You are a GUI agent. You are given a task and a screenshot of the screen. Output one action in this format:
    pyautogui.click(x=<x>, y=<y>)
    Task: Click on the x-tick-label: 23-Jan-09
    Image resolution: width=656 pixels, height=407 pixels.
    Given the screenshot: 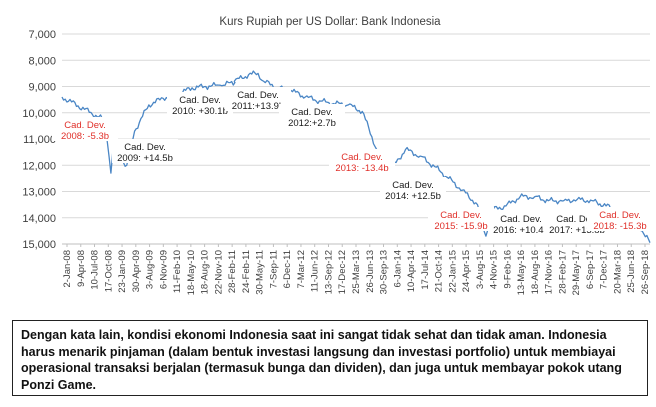 What is the action you would take?
    pyautogui.click(x=122, y=271)
    